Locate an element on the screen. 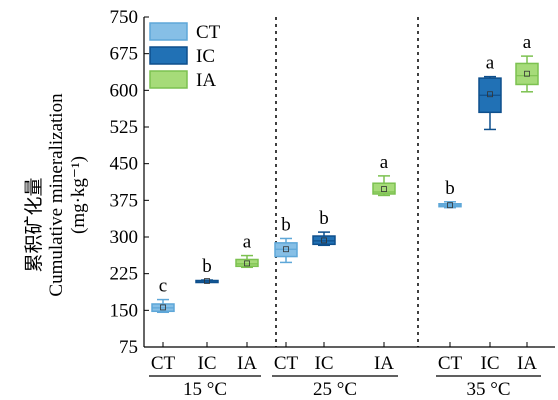 This screenshot has width=558, height=400. legend: CT IC IA is located at coordinates (185, 56).